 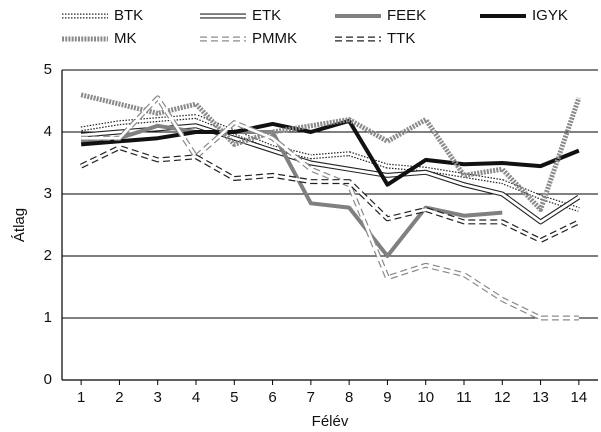 What do you see at coordinates (266, 15) in the screenshot?
I see `legend-label: ETK` at bounding box center [266, 15].